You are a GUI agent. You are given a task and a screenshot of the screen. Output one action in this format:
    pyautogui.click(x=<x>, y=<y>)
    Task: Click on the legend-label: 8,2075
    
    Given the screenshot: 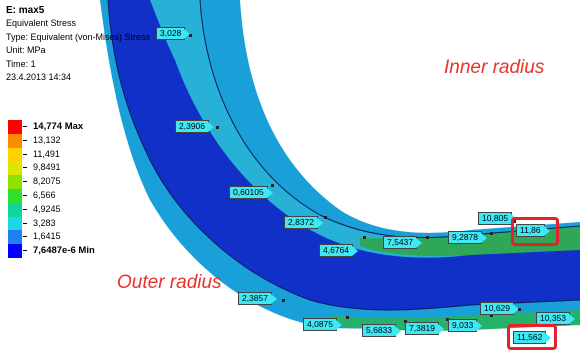 What is the action you would take?
    pyautogui.click(x=47, y=181)
    